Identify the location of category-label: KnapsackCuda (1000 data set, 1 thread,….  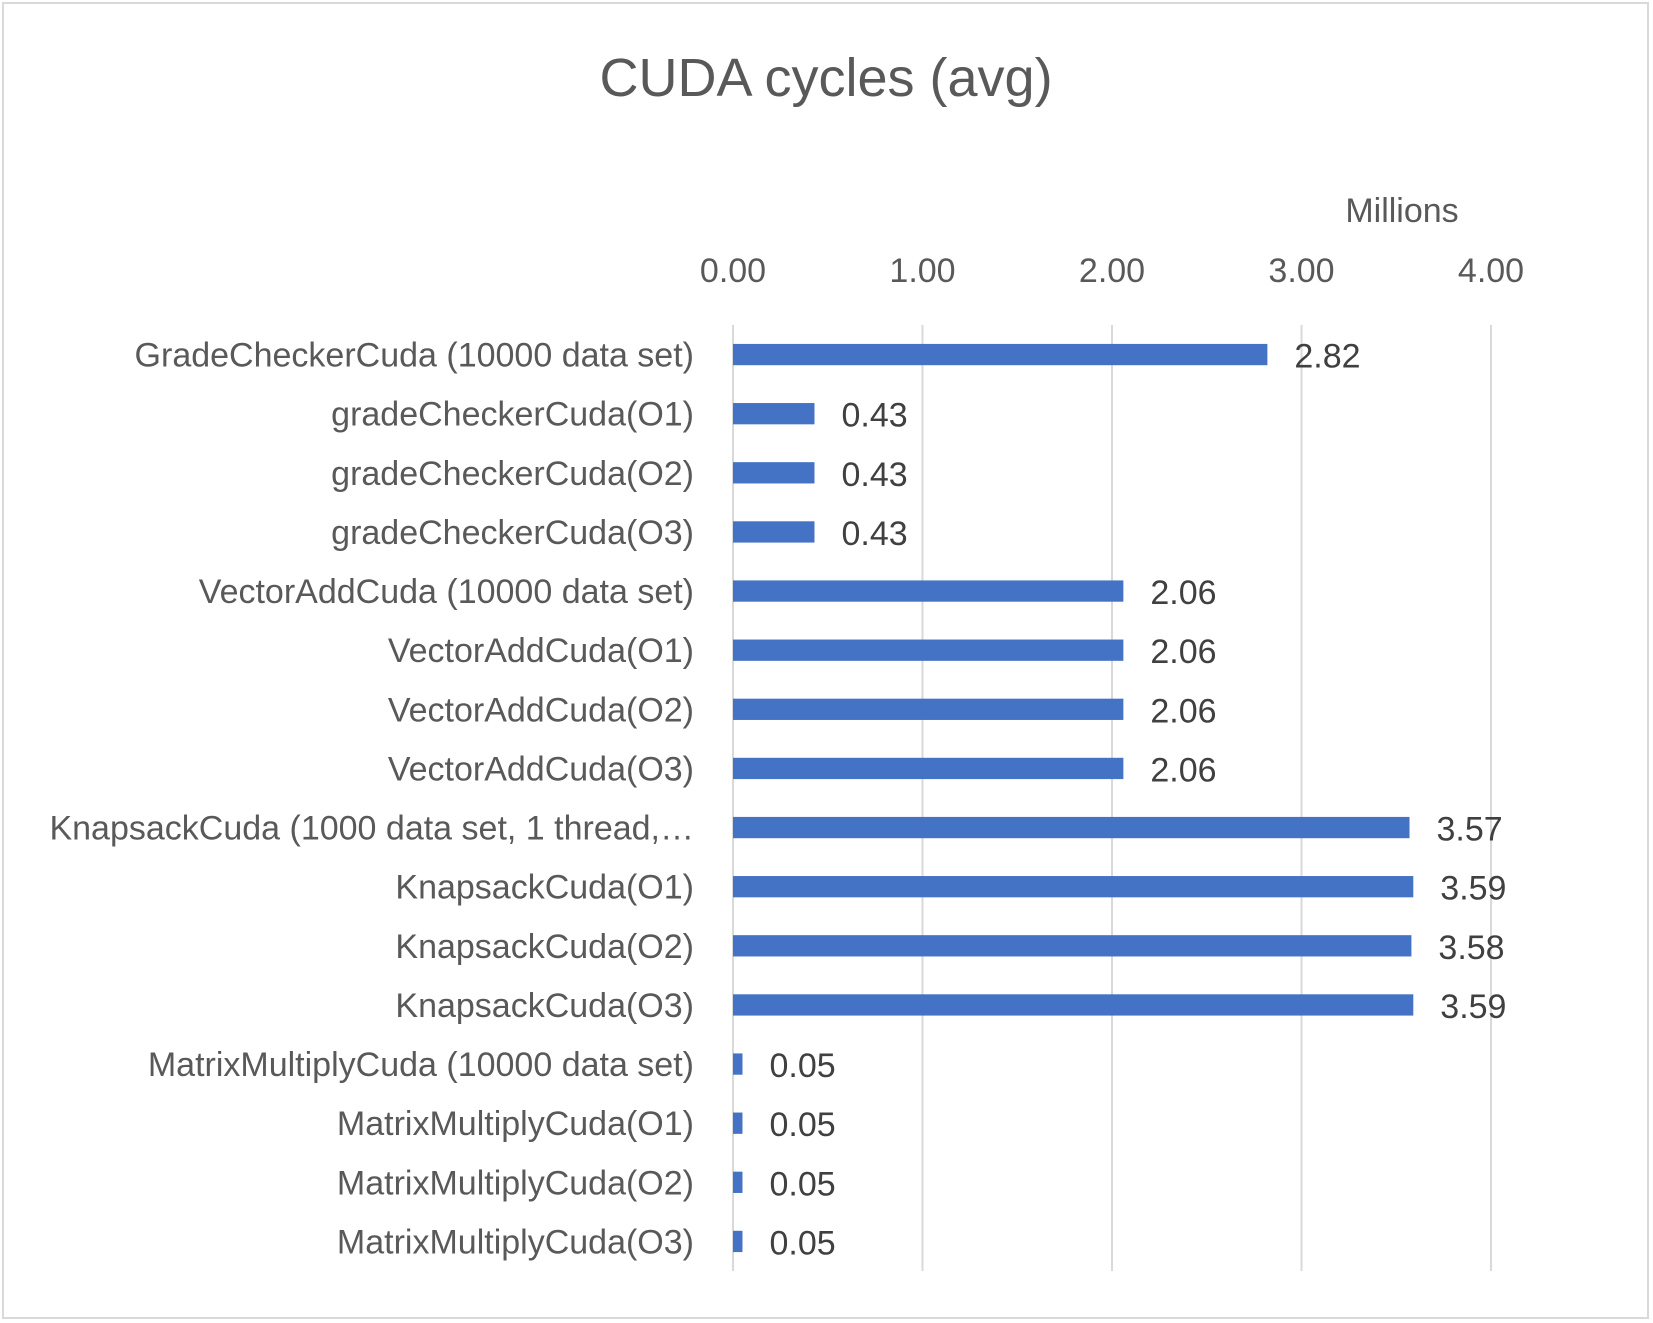
(371, 829).